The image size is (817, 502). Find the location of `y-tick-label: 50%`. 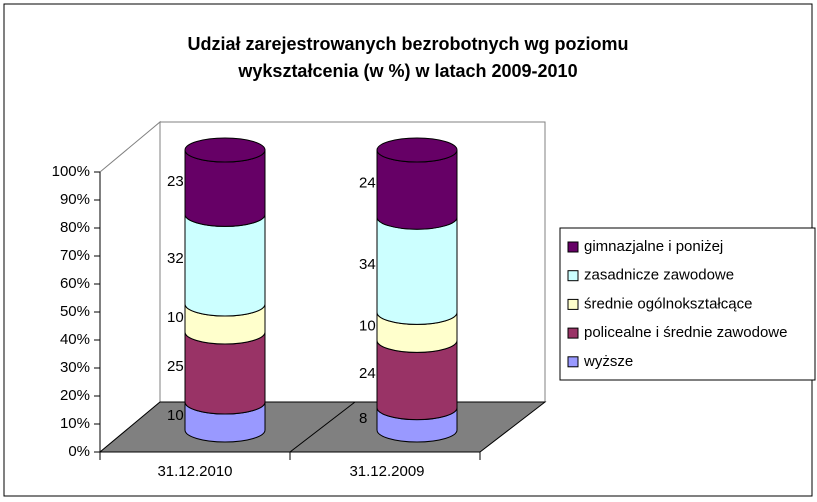

y-tick-label: 50% is located at coordinates (75, 311).